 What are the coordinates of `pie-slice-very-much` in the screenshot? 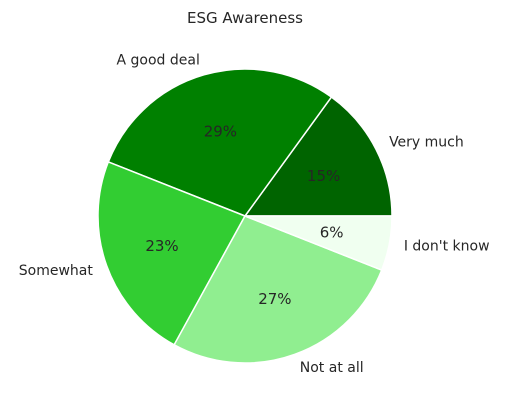 It's located at (318, 156).